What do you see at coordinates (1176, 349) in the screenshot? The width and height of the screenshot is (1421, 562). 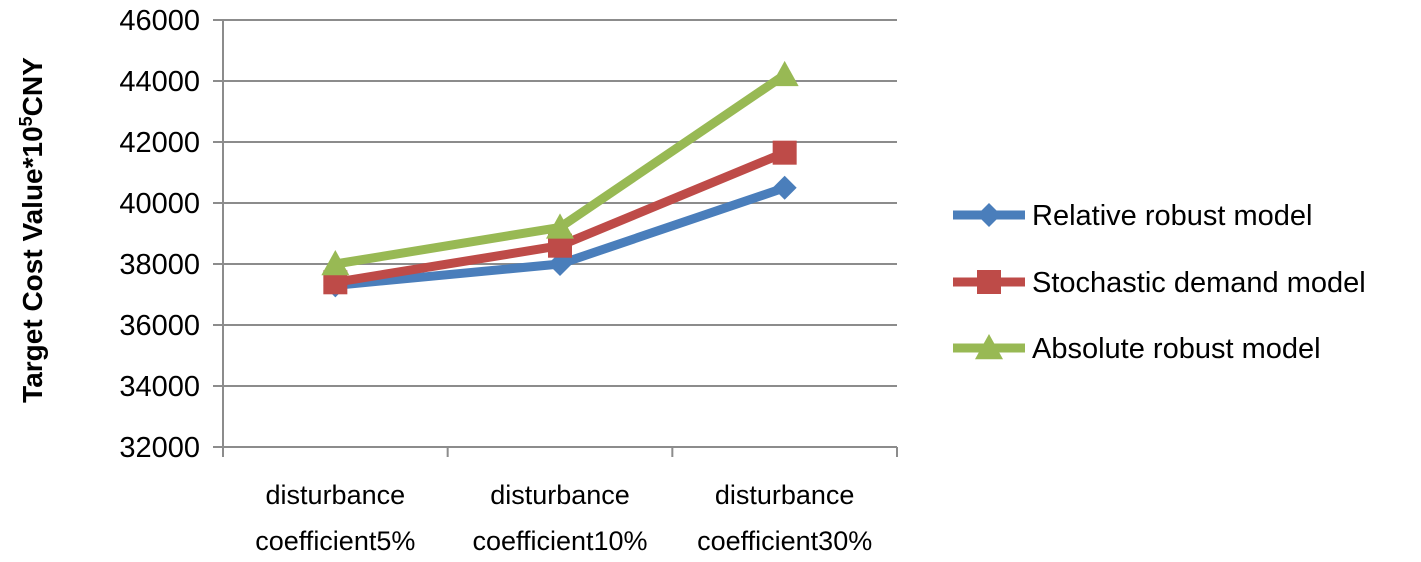 I see `legend-label: Absolute robust model` at bounding box center [1176, 349].